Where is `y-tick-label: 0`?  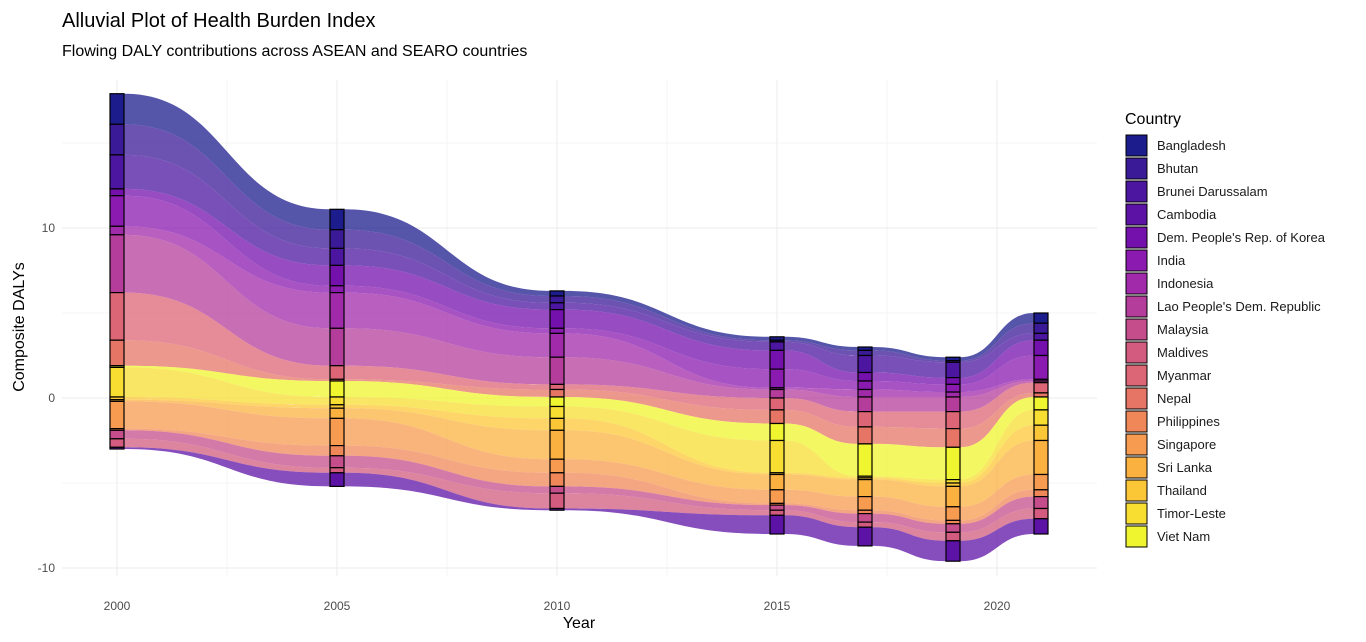
y-tick-label: 0 is located at coordinates (51, 398).